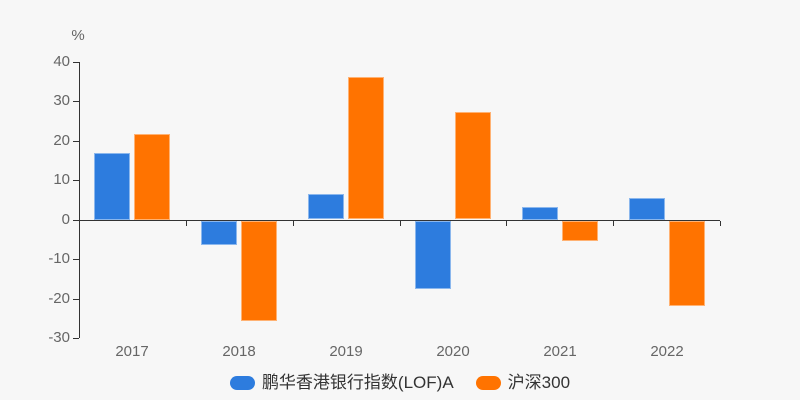 The height and width of the screenshot is (400, 800). I want to click on y-tick-label-0: 0, so click(65, 219).